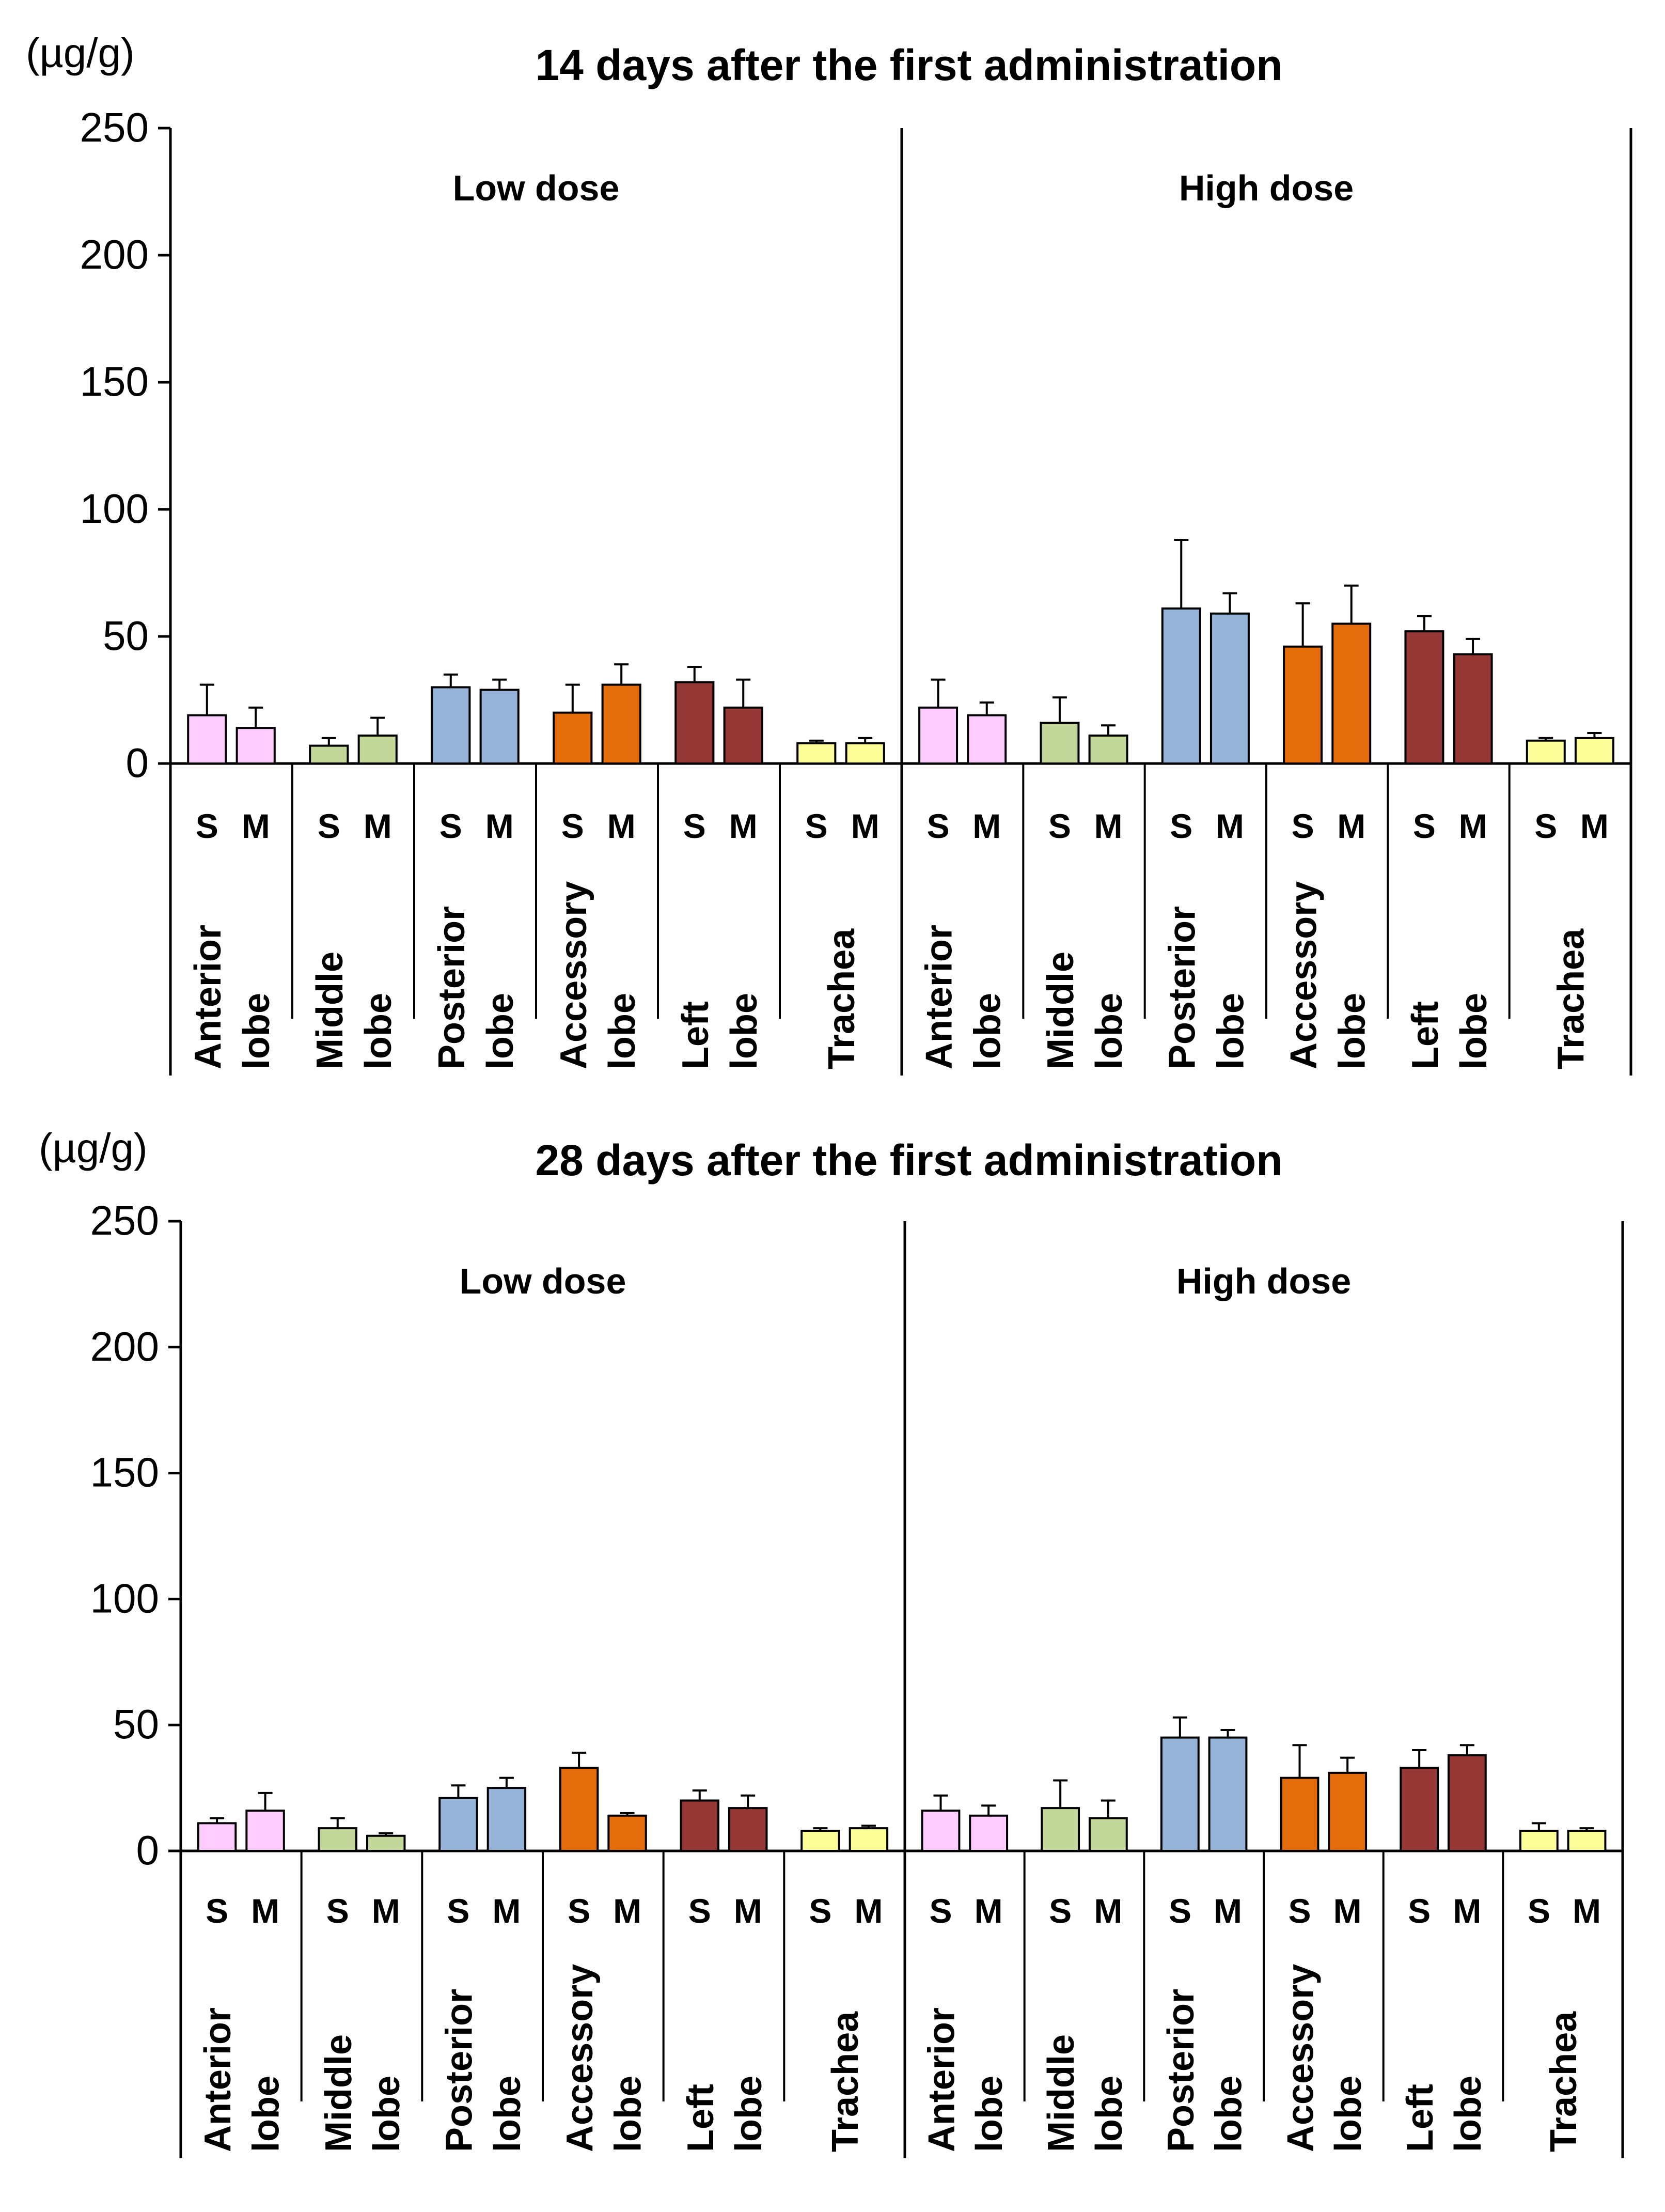 This screenshot has height=2212, width=1665. I want to click on chart-title: 14 days after the first administration, so click(909, 65).